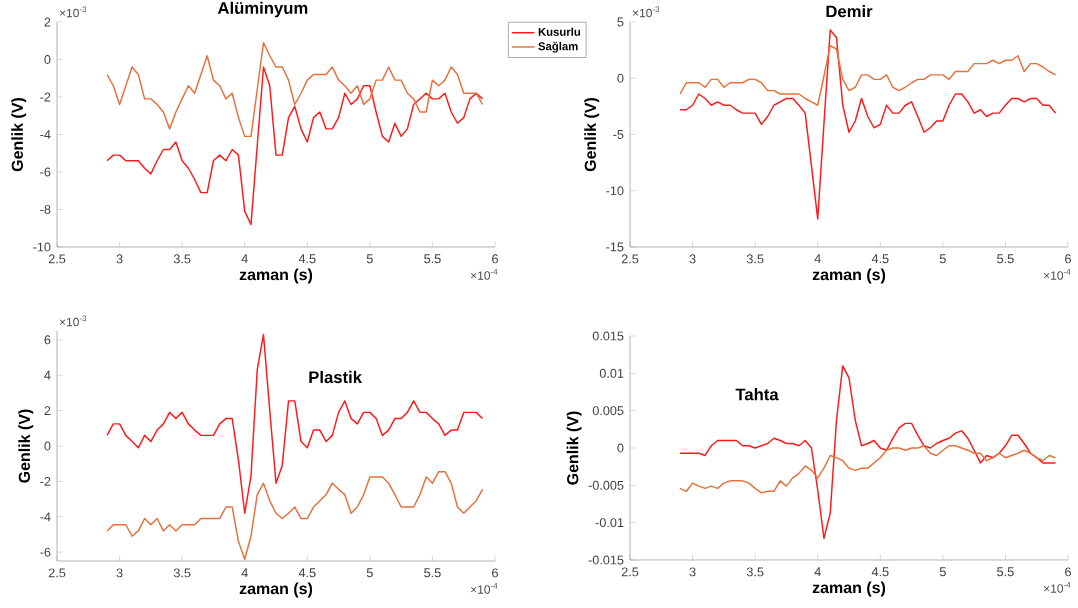 The width and height of the screenshot is (1078, 608). I want to click on legend-label: Sağlam, so click(558, 47).